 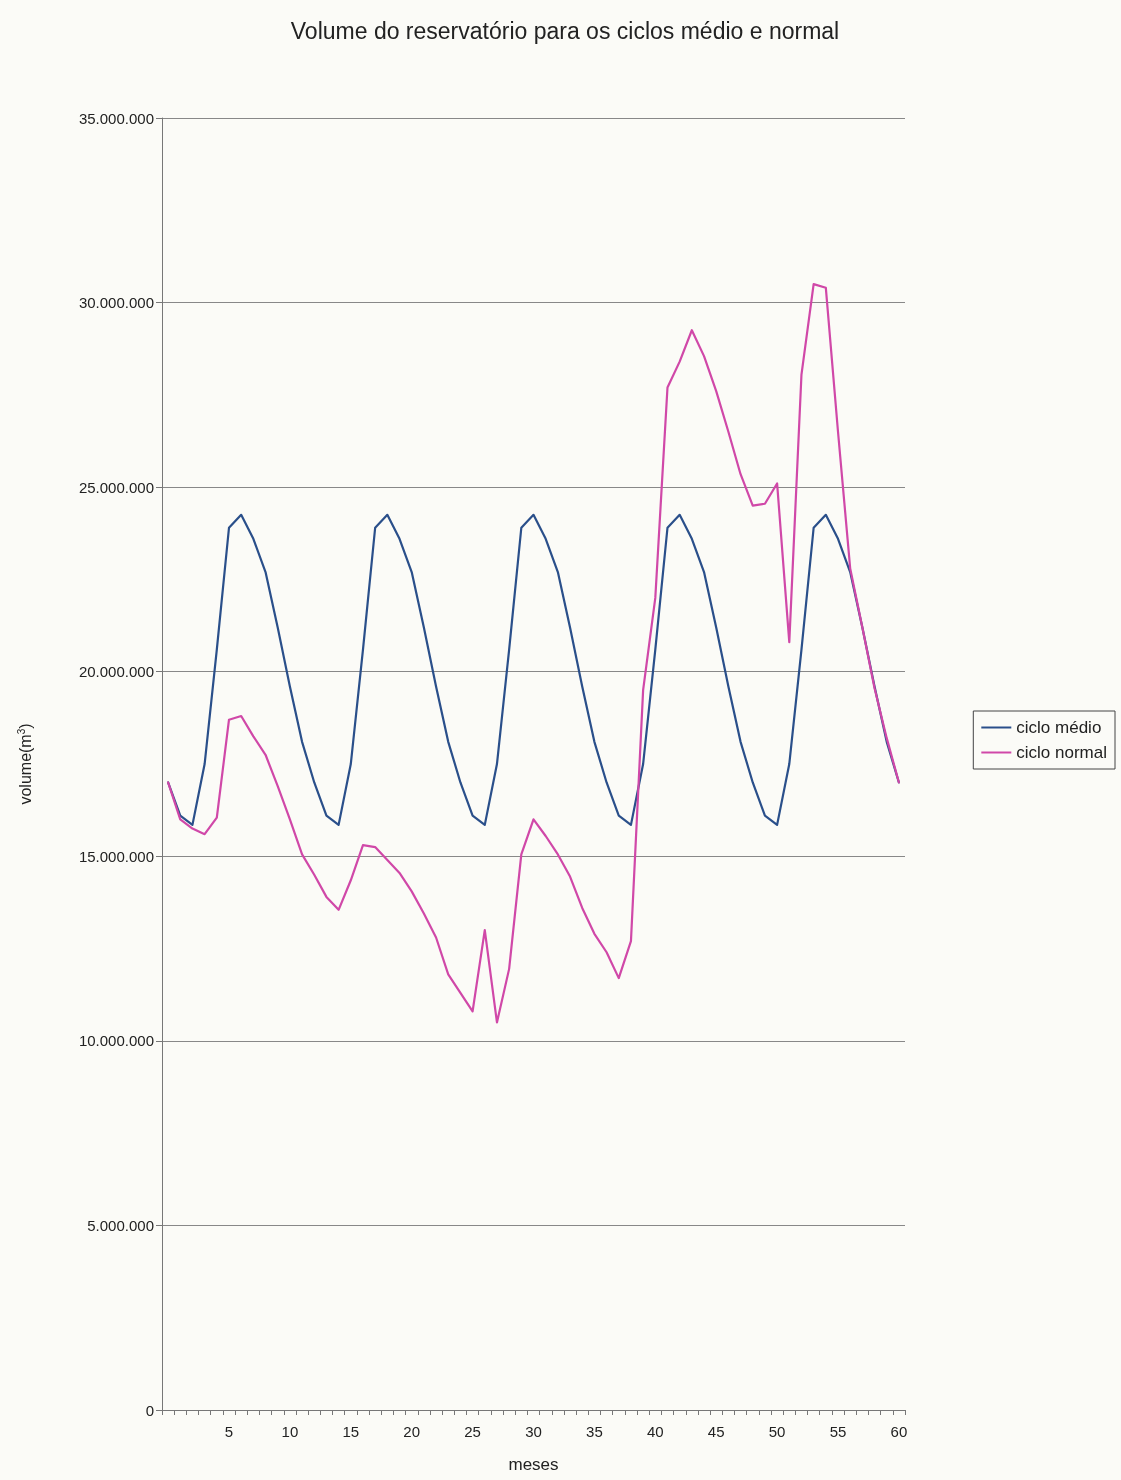 What do you see at coordinates (594, 1431) in the screenshot?
I see `x-tick-label: 35` at bounding box center [594, 1431].